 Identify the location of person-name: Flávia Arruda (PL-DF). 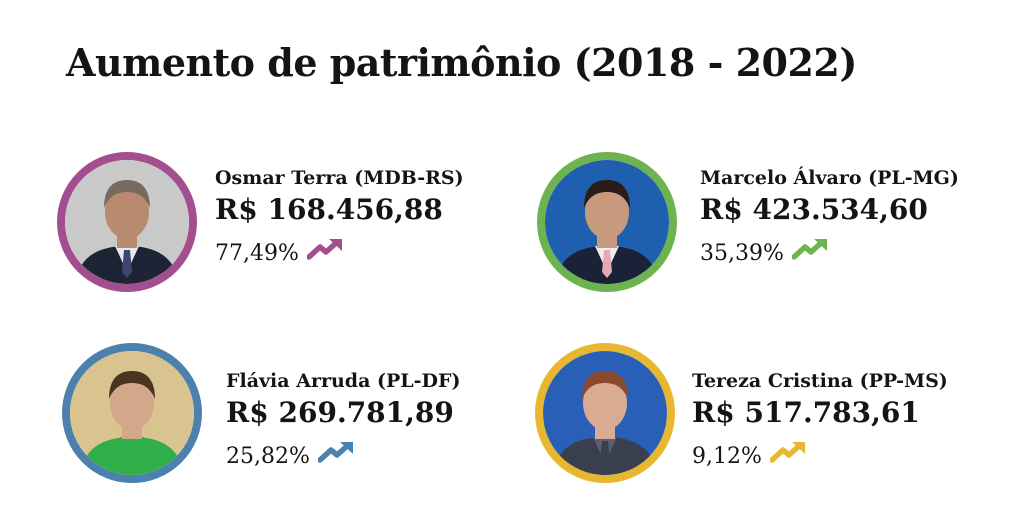
(343, 381).